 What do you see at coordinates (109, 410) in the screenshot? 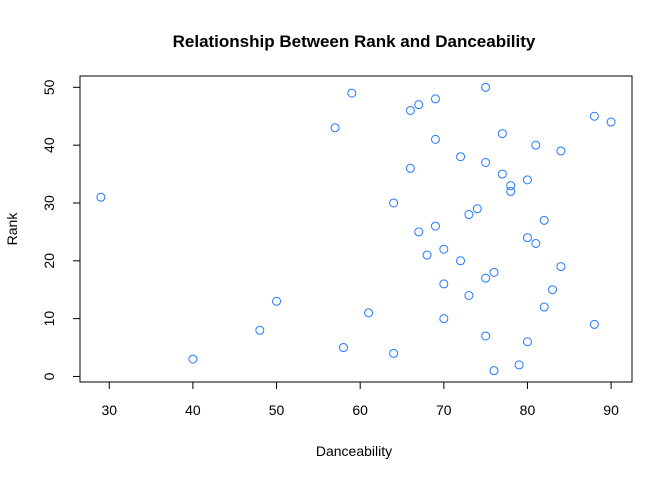
I see `x-tick-label: 30` at bounding box center [109, 410].